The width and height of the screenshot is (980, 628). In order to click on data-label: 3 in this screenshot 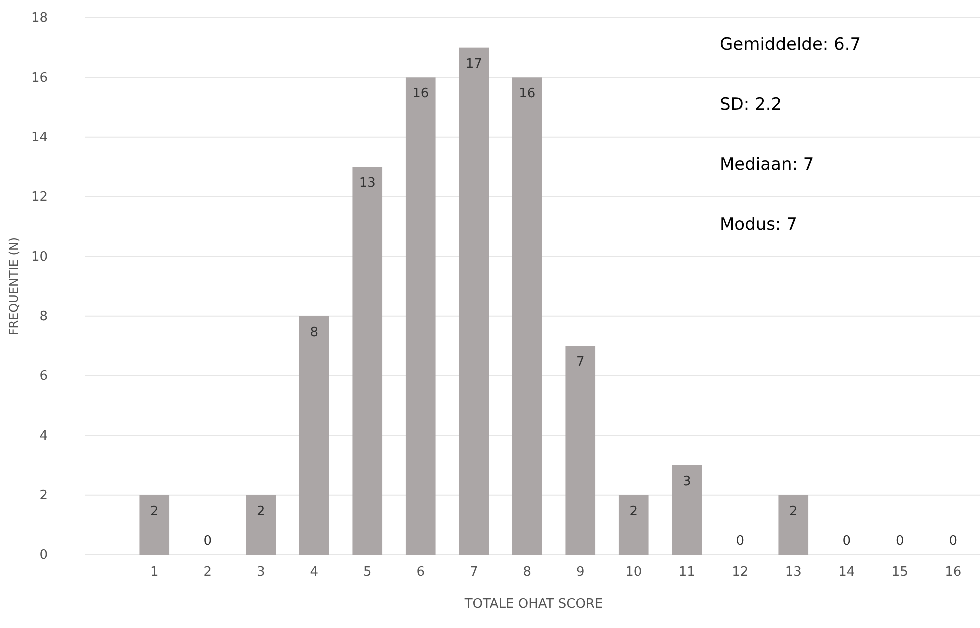, I will do `click(687, 482)`.